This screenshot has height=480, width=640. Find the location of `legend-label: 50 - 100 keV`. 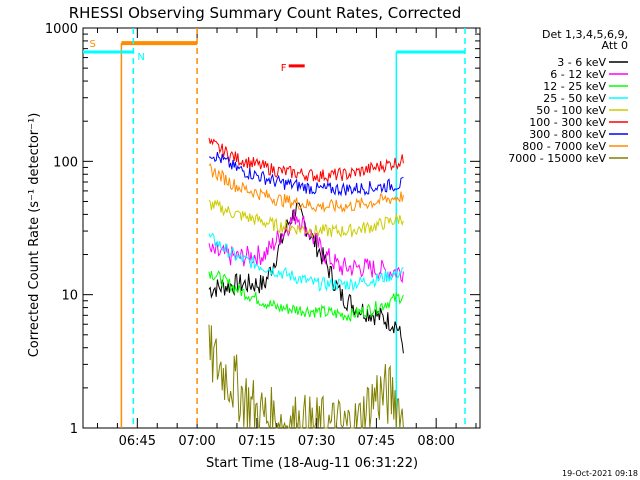

legend-label: 50 - 100 keV is located at coordinates (571, 110).